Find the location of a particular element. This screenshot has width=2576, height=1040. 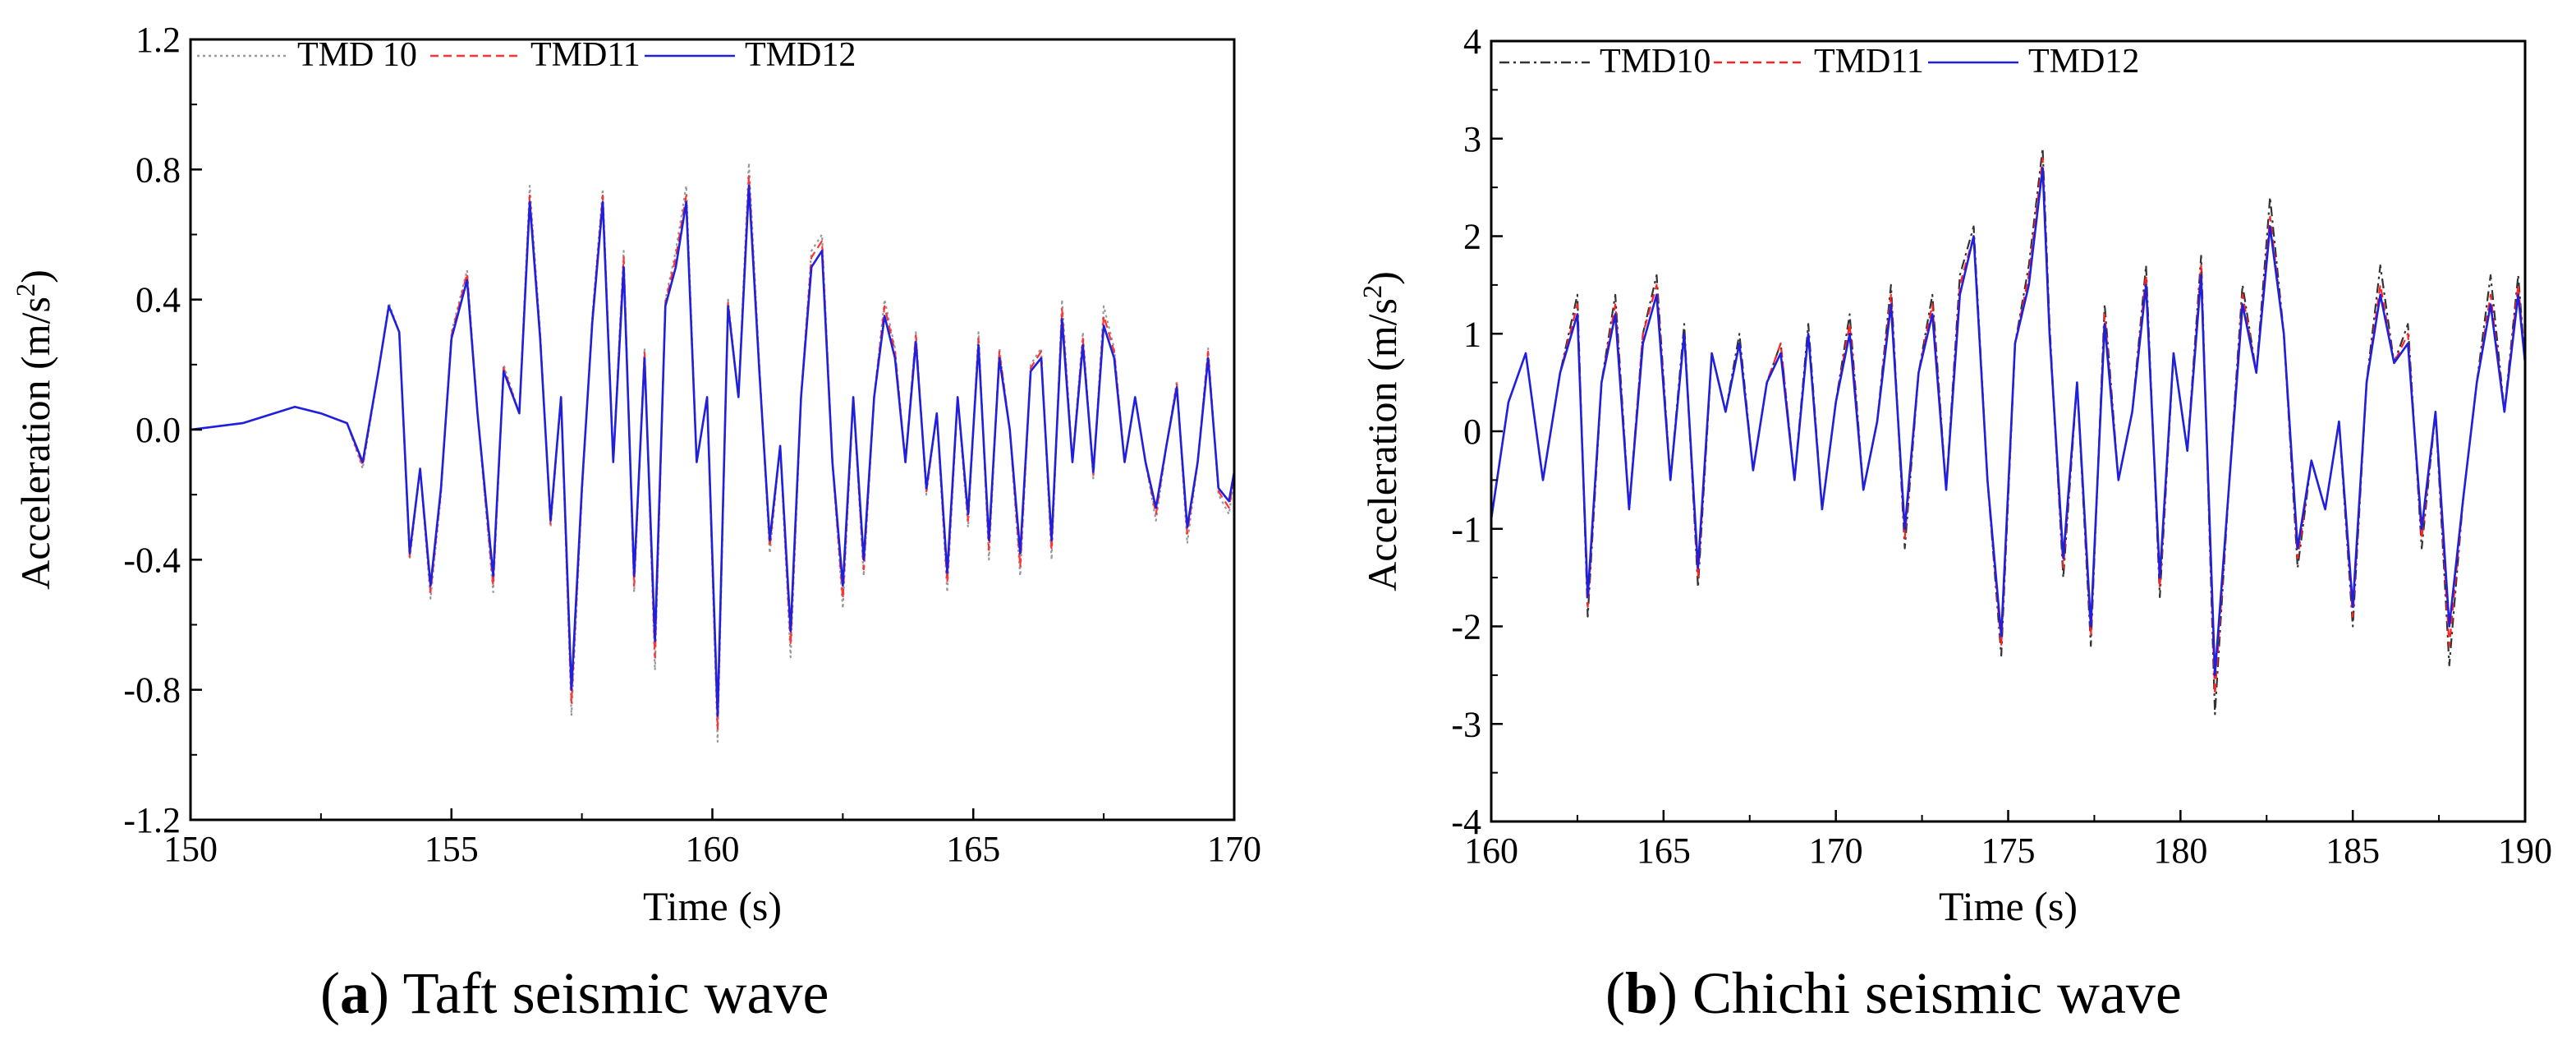

caption-letter: a is located at coordinates (354, 993).